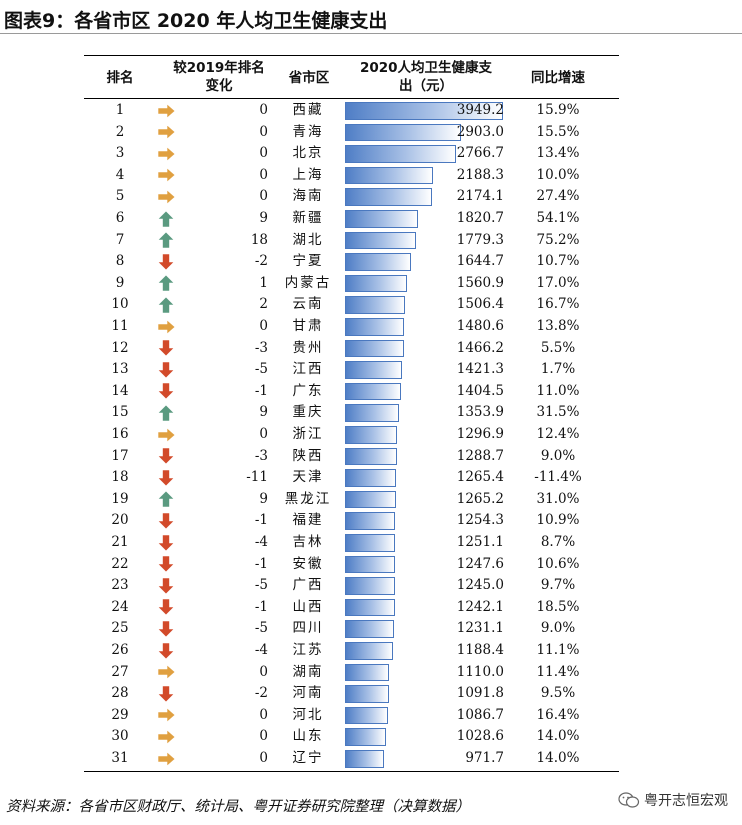 The width and height of the screenshot is (742, 825). What do you see at coordinates (558, 78) in the screenshot?
I see `header-growth: 同比增速` at bounding box center [558, 78].